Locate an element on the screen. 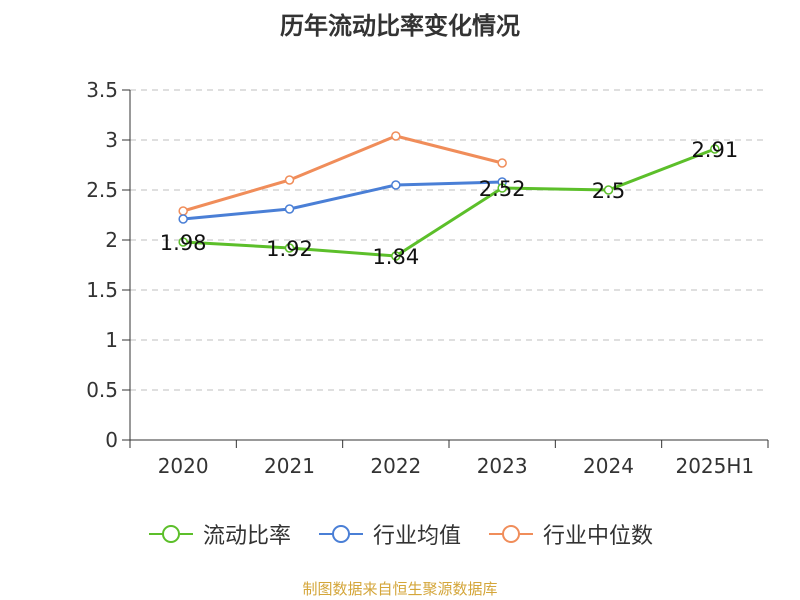 The height and width of the screenshot is (600, 800). x-tick-label: 2020 is located at coordinates (183, 466).